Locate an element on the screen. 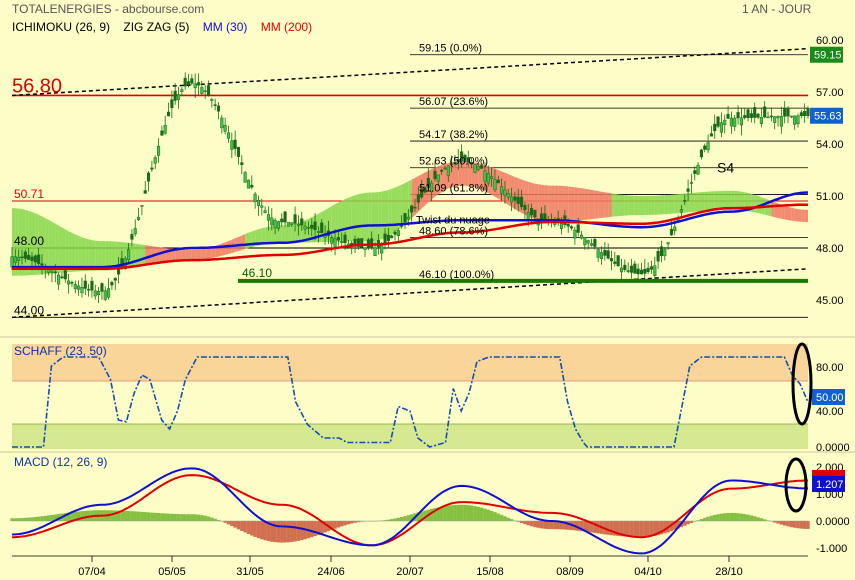 Image resolution: width=855 pixels, height=580 pixels. fibonacci-label: 46.10 (100.0%) is located at coordinates (456, 275).